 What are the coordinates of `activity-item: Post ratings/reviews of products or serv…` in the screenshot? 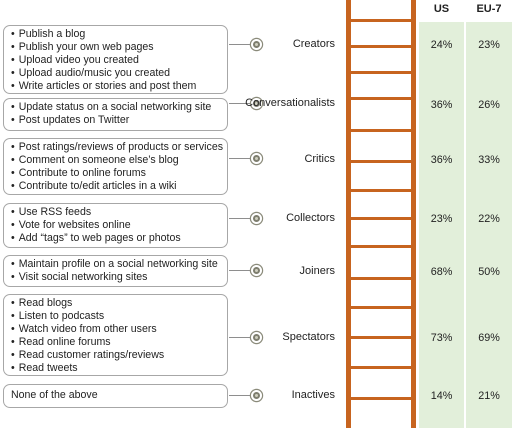 It's located at (117, 147).